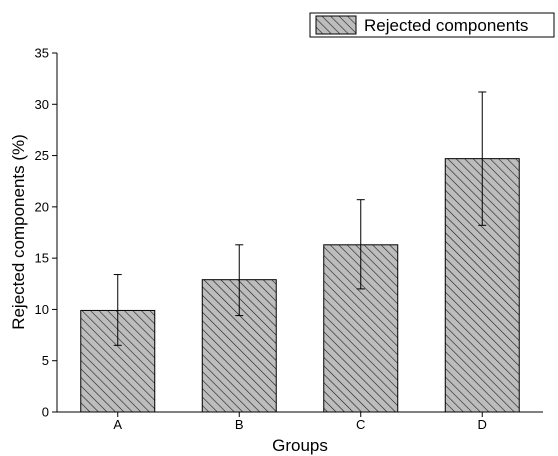  What do you see at coordinates (18, 232) in the screenshot?
I see `y-axis-title: Rejected components (%)` at bounding box center [18, 232].